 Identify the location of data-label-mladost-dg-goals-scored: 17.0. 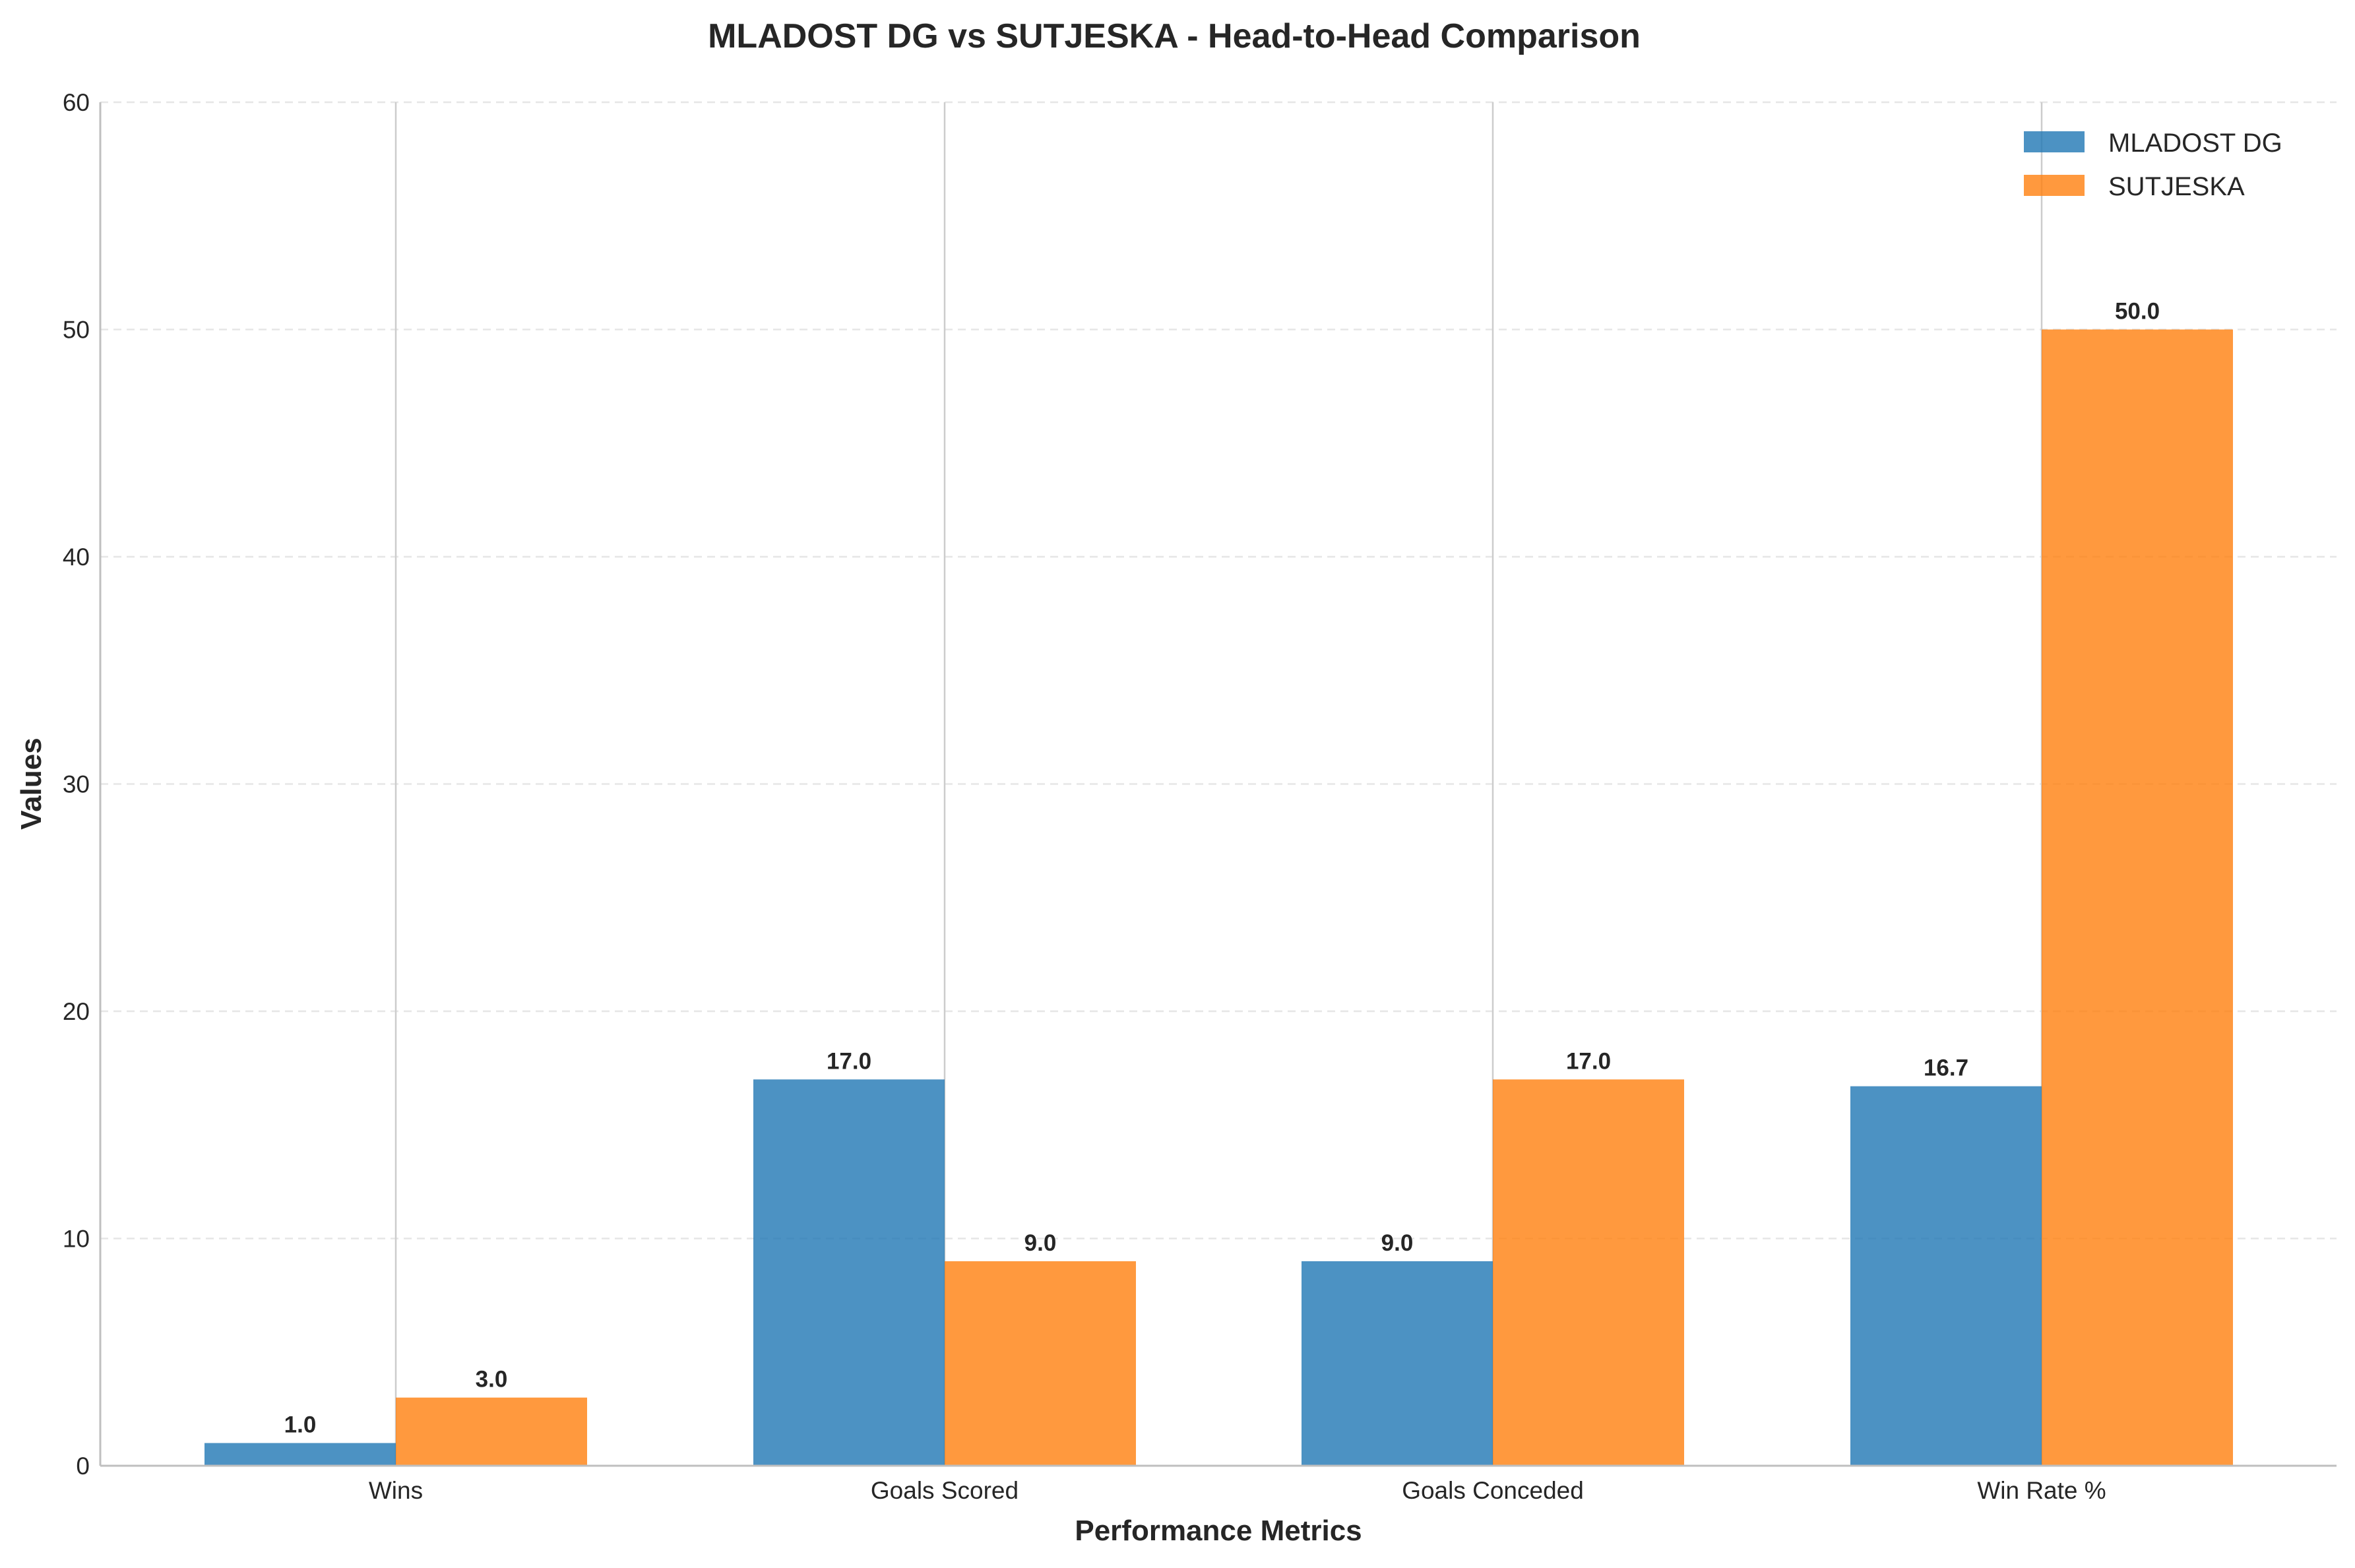
(849, 1061).